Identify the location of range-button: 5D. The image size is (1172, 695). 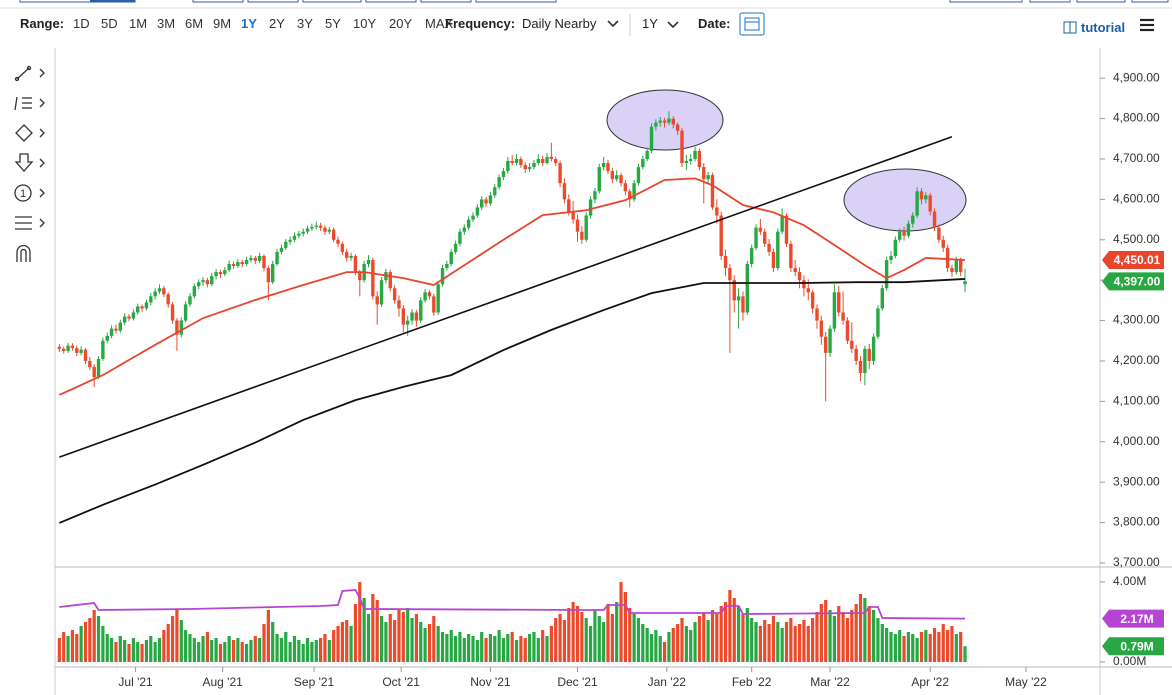
(109, 23).